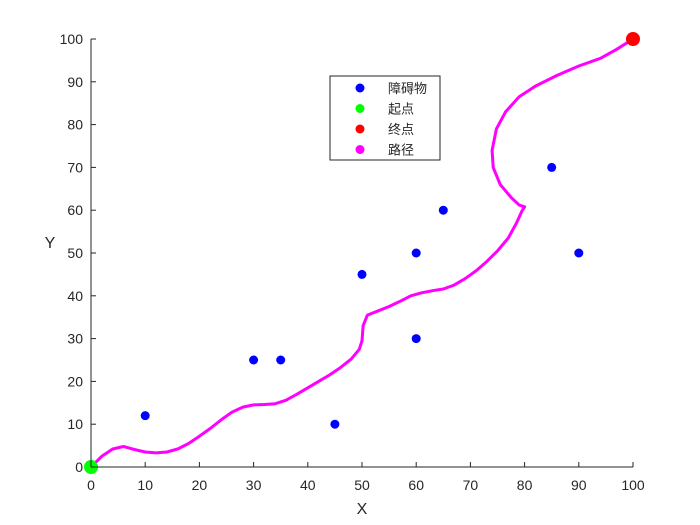 The height and width of the screenshot is (525, 700). What do you see at coordinates (633, 485) in the screenshot?
I see `x-tick-label: 100` at bounding box center [633, 485].